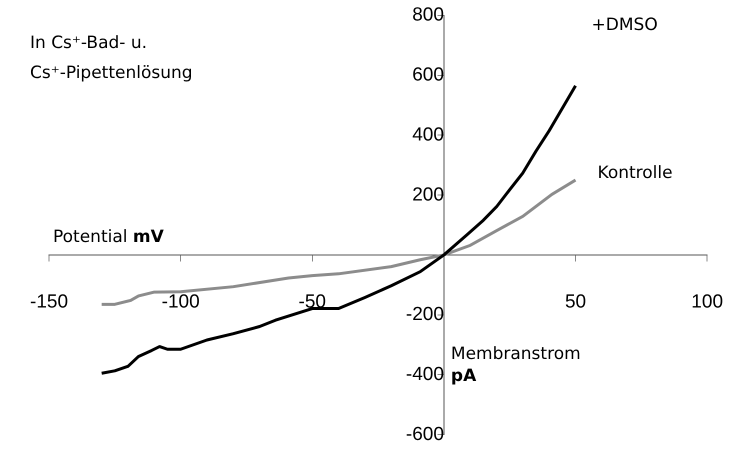  What do you see at coordinates (428, 195) in the screenshot?
I see `y-tick-label: 200` at bounding box center [428, 195].